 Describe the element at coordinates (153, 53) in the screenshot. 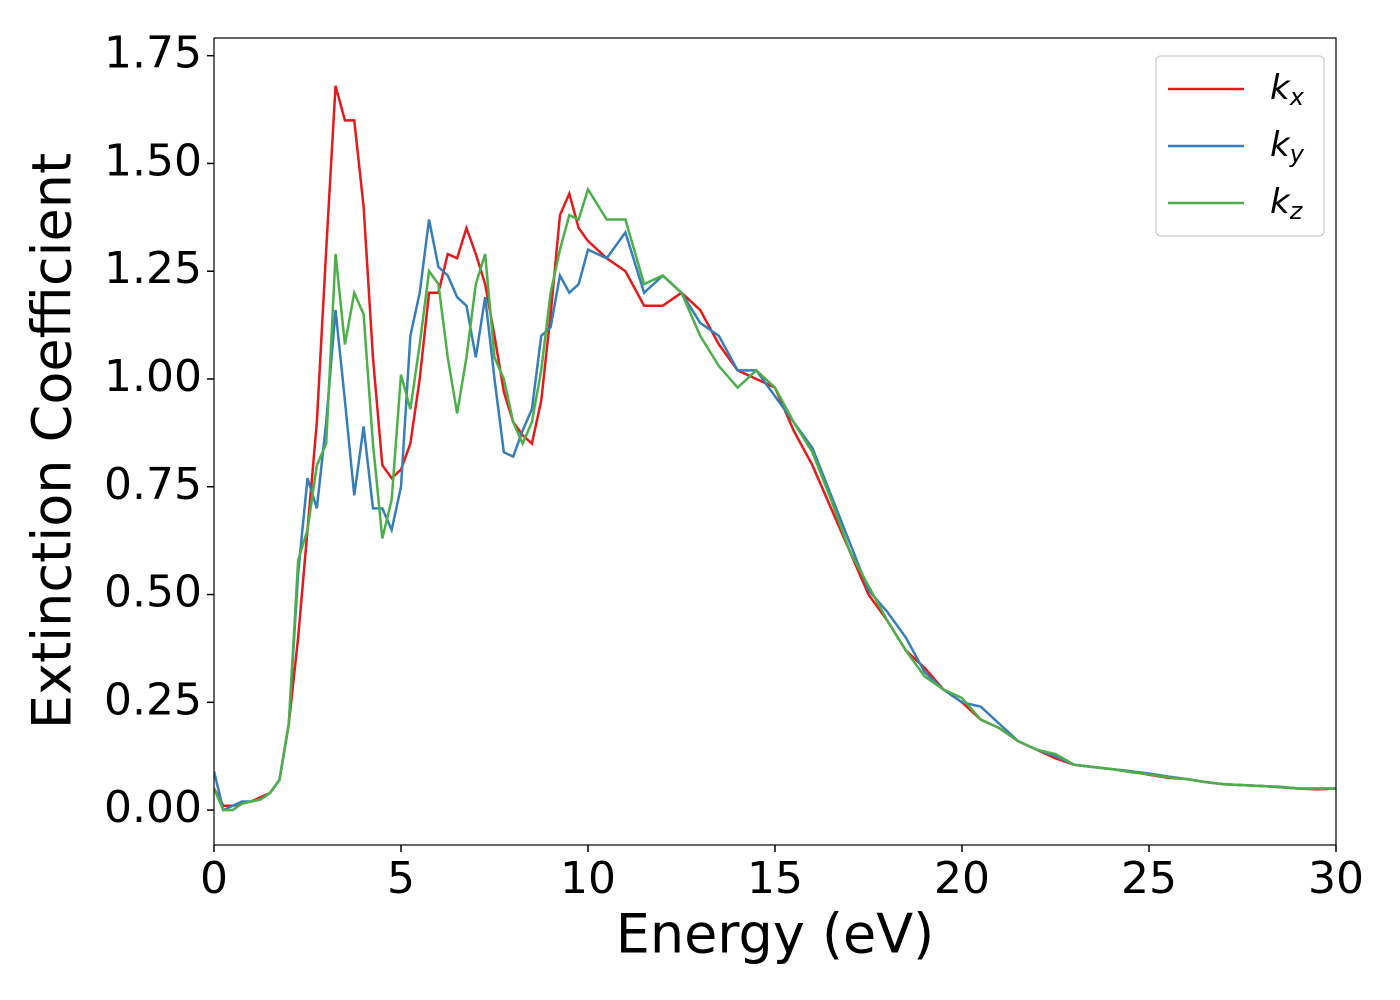

I see `y-tick-label: 1.75` at that location.